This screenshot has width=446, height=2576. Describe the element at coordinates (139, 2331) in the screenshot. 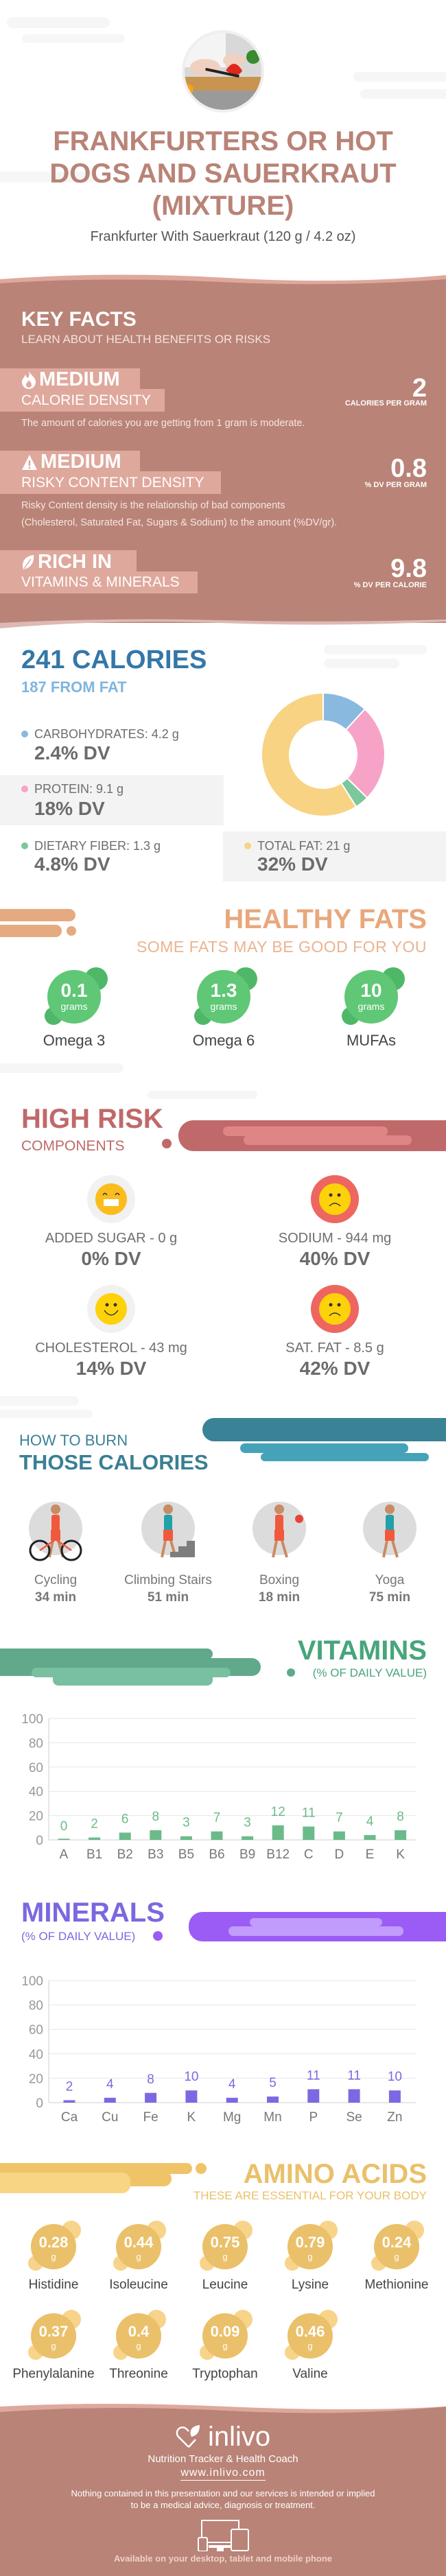

I see `amino-value: 0.4` at that location.